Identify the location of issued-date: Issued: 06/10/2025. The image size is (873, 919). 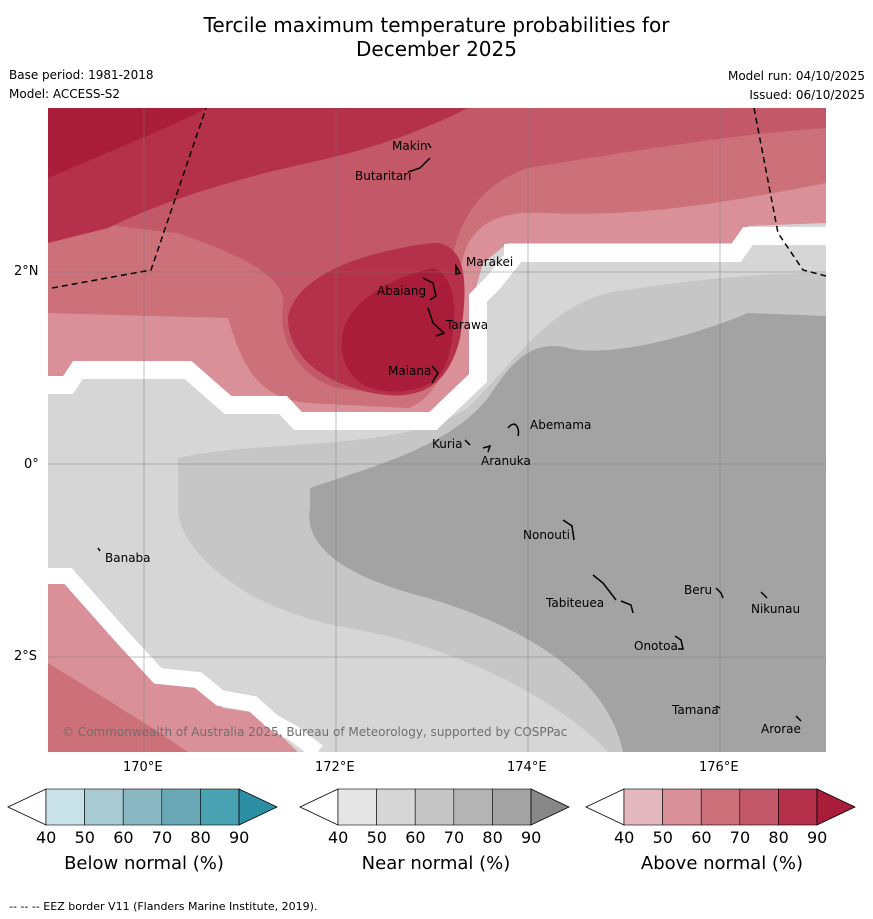
(807, 95).